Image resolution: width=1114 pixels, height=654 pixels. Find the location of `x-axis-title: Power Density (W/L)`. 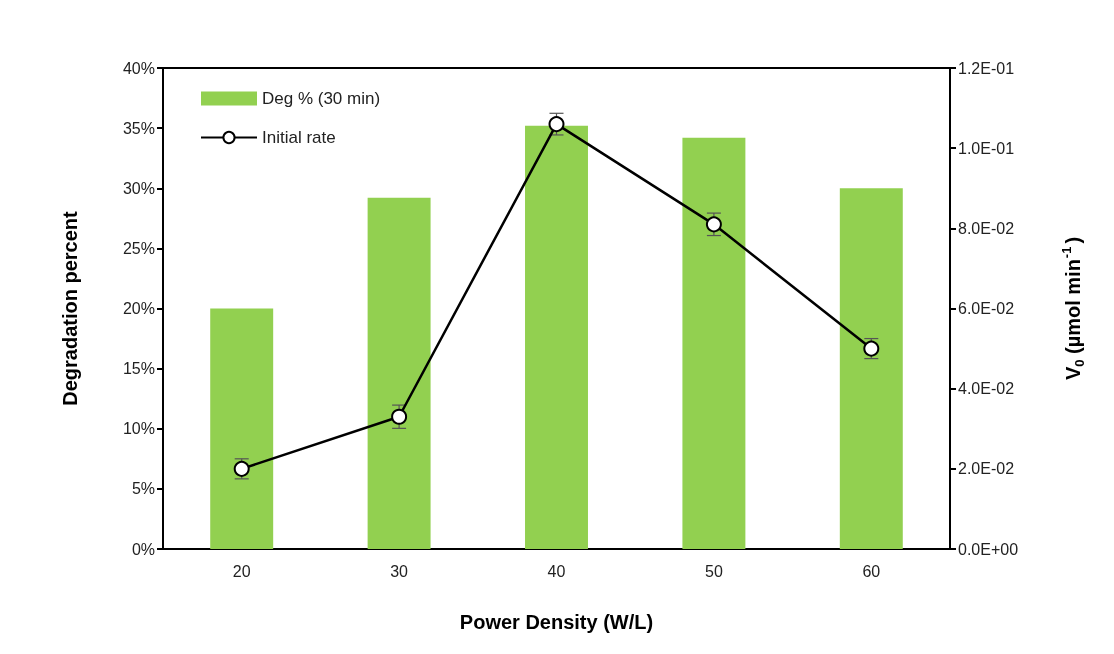

x-axis-title: Power Density (W/L) is located at coordinates (556, 622).